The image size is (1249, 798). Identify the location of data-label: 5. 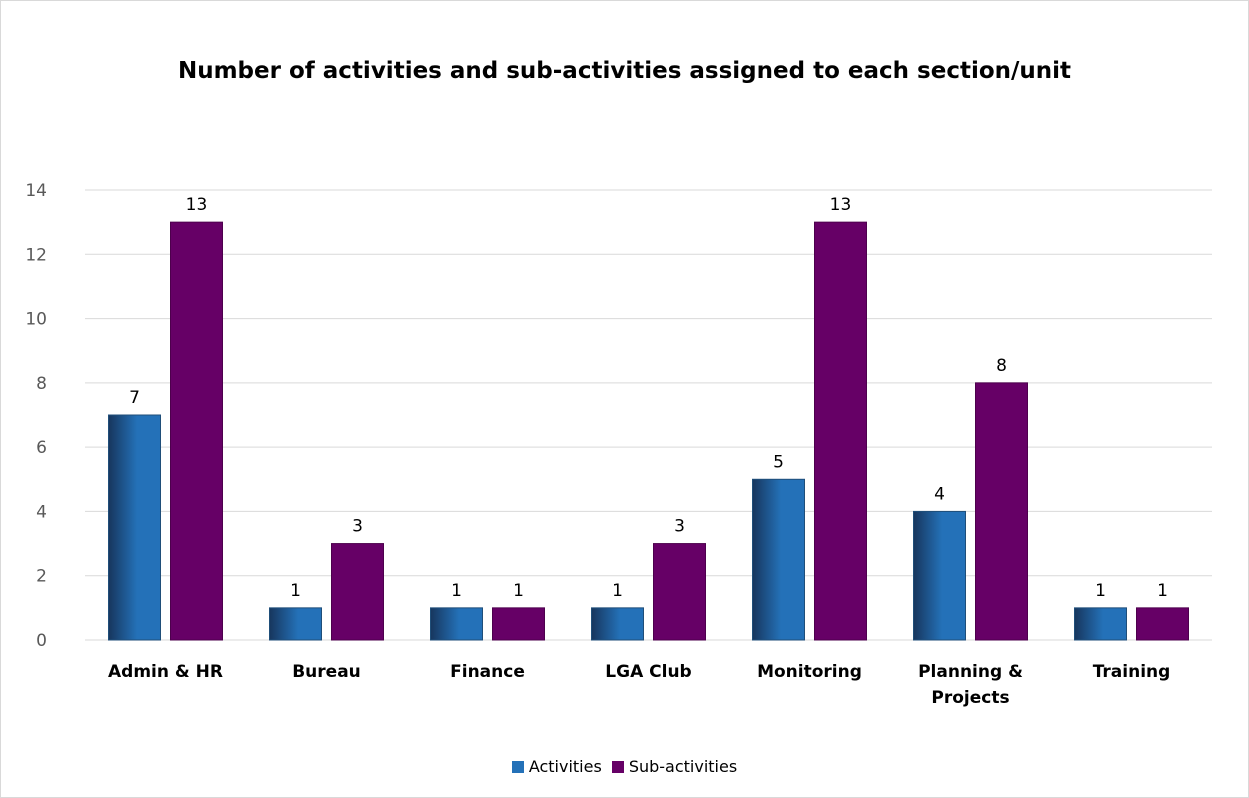
(778, 462).